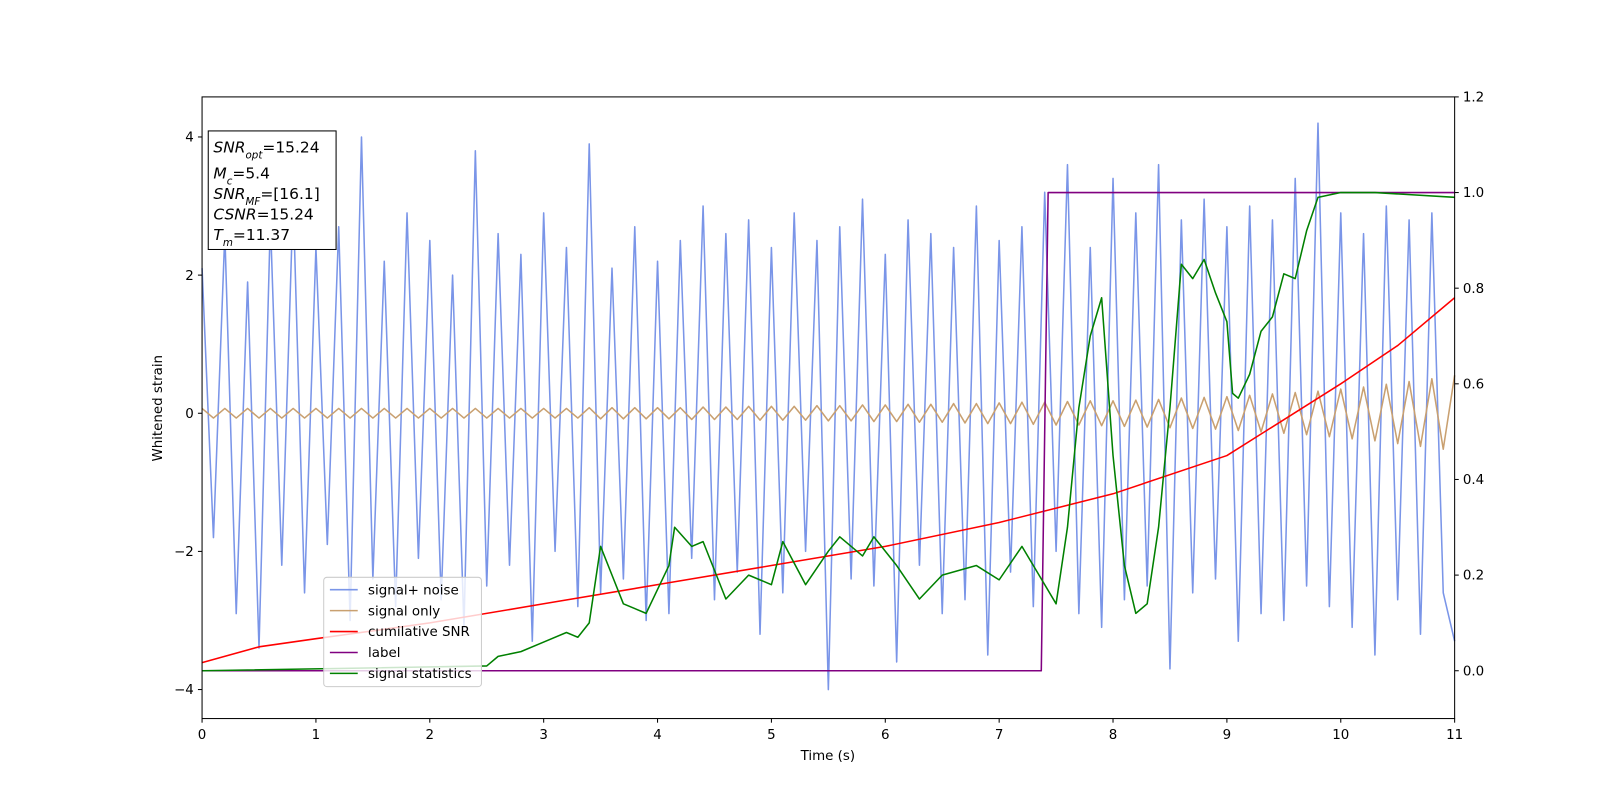 The image size is (1600, 800). What do you see at coordinates (202, 735) in the screenshot?
I see `x-tick-label: 0` at bounding box center [202, 735].